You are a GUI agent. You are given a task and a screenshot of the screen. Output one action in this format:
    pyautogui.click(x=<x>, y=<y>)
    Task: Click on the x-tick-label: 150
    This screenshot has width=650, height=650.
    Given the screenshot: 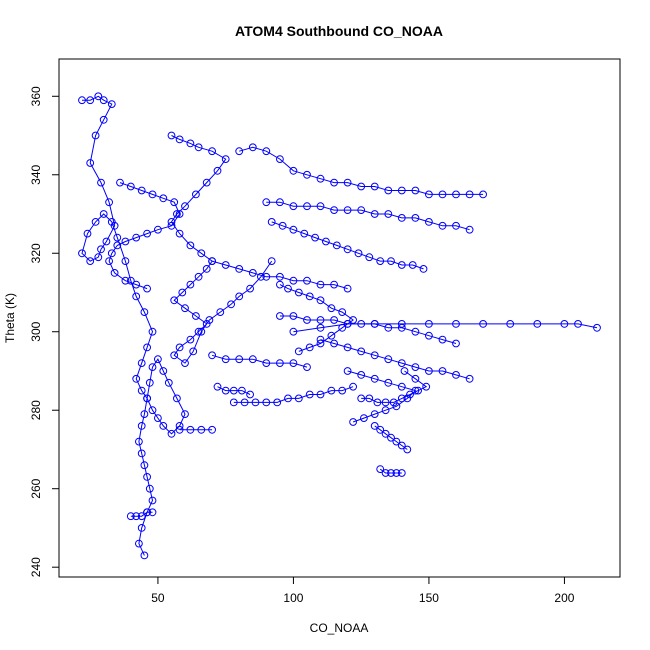 What is the action you would take?
    pyautogui.click(x=429, y=598)
    